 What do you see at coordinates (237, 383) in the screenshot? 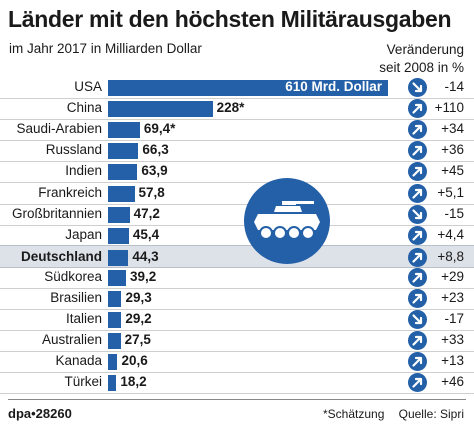
I see `chart-row: Türkei 18,2 +46` at bounding box center [237, 383].